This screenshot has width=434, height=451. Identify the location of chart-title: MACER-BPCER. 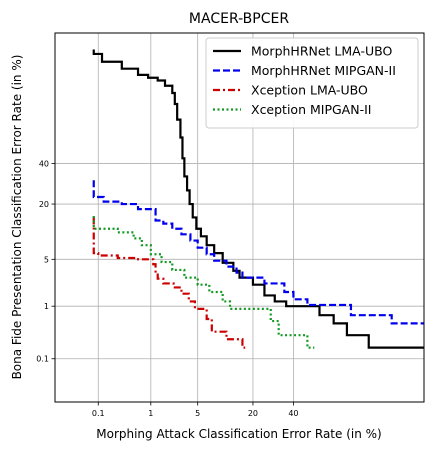
(239, 19).